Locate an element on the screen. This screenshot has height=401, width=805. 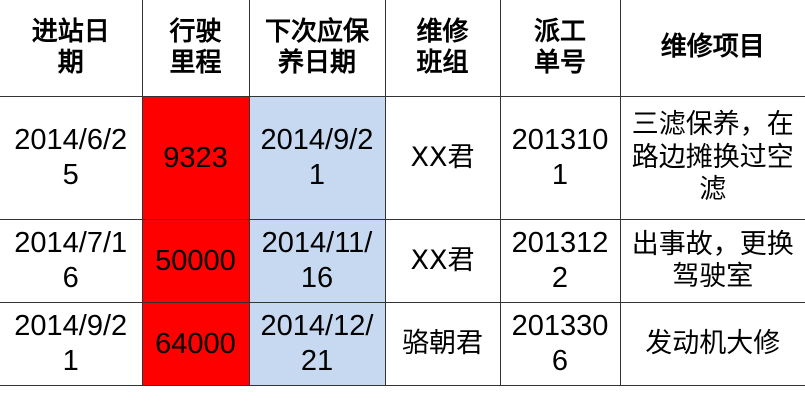
repair-team: 骆朝君 is located at coordinates (442, 344).